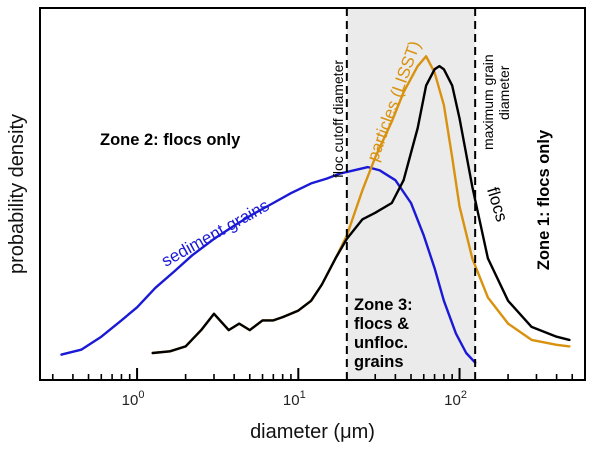 The width and height of the screenshot is (600, 452). Describe the element at coordinates (455, 399) in the screenshot. I see `x-tick-label: 10²` at that location.